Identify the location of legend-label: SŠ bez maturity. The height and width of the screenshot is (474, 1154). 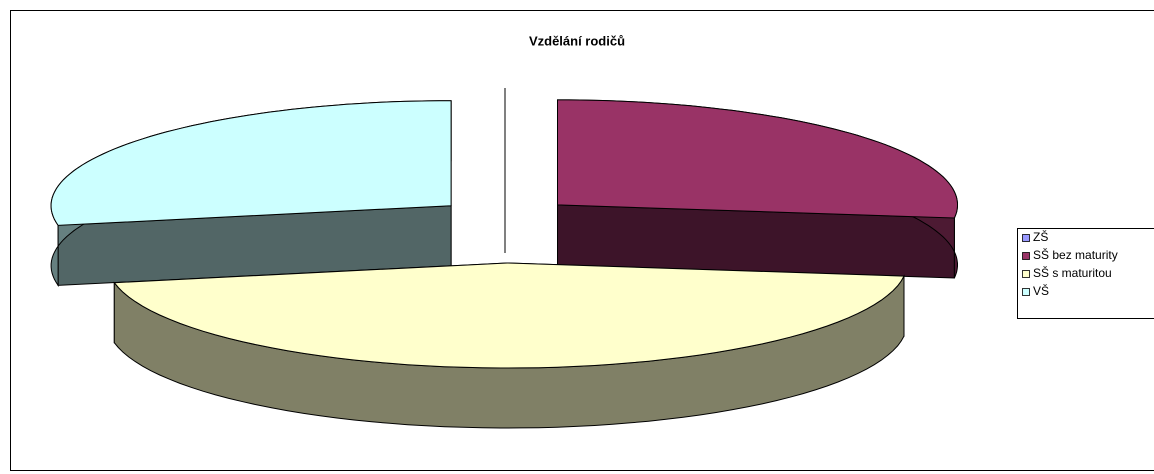
(1075, 254).